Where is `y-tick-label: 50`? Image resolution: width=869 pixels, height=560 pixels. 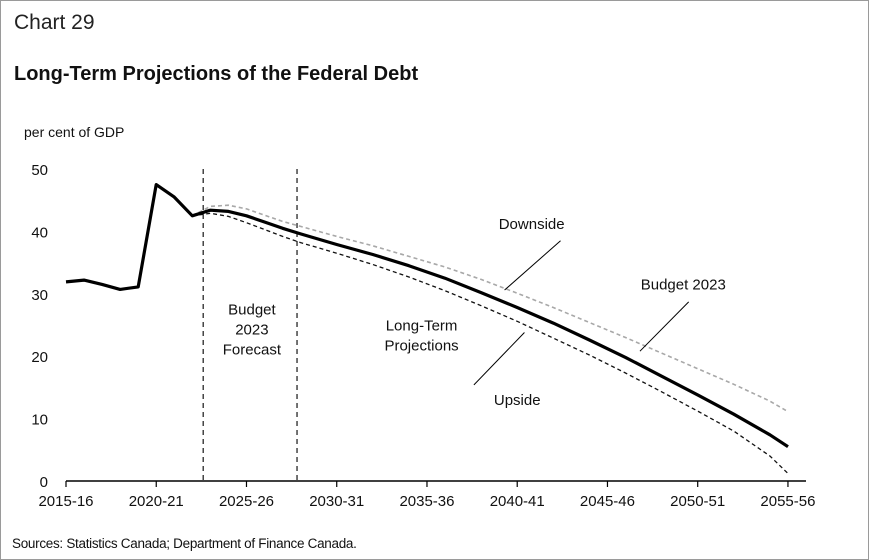 y-tick-label: 50 is located at coordinates (39, 170).